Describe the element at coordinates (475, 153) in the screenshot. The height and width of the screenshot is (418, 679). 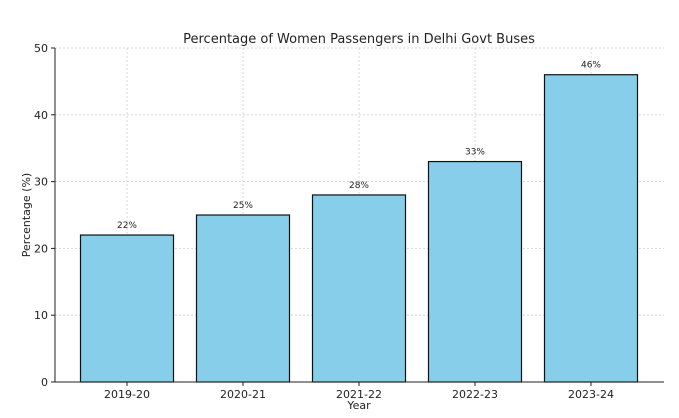
I see `data-label: 33%` at that location.